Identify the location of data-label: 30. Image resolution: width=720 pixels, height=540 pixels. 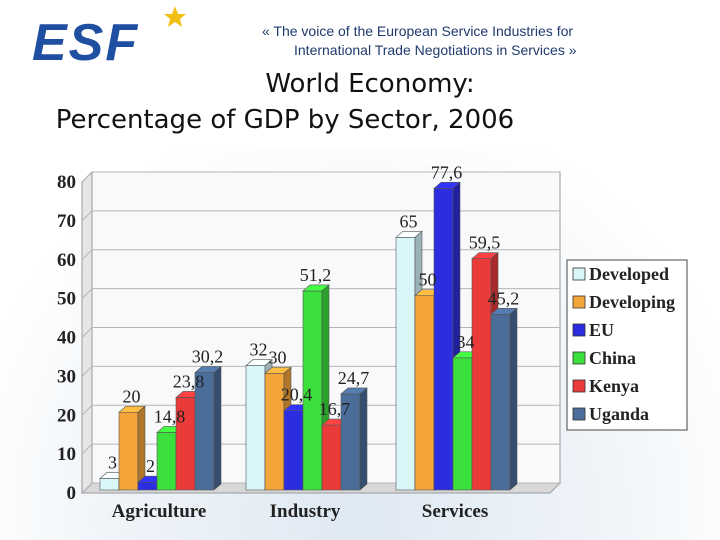
(278, 357).